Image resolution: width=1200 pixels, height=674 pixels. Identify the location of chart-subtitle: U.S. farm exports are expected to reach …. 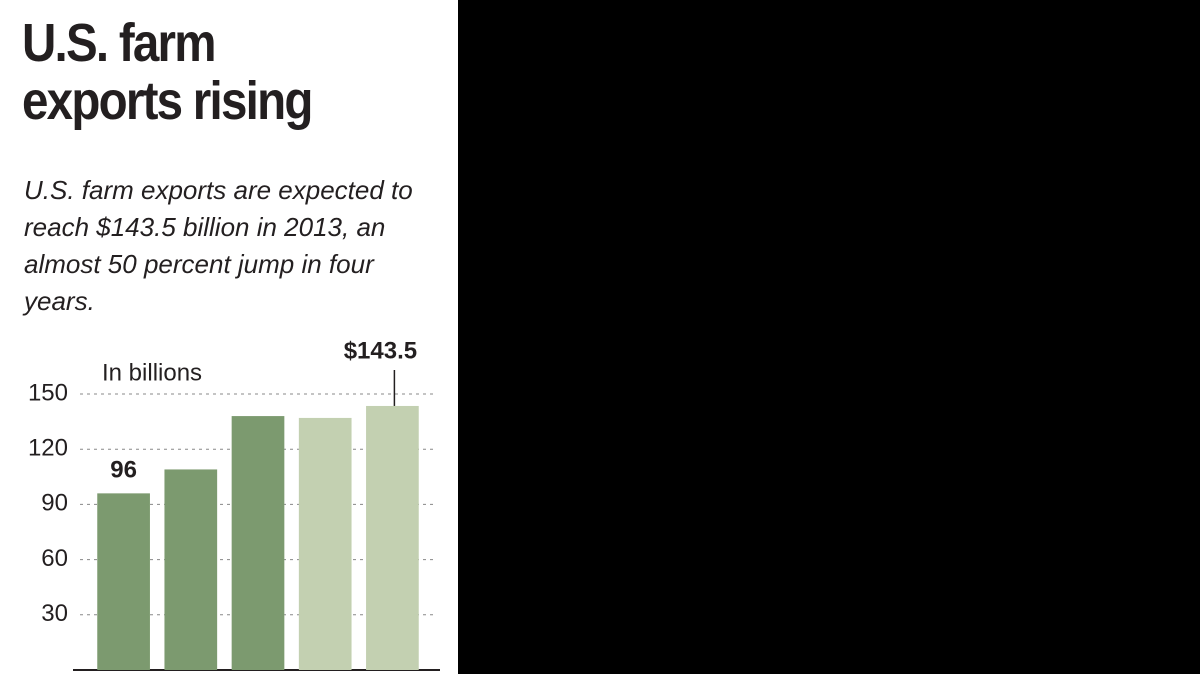
(218, 245).